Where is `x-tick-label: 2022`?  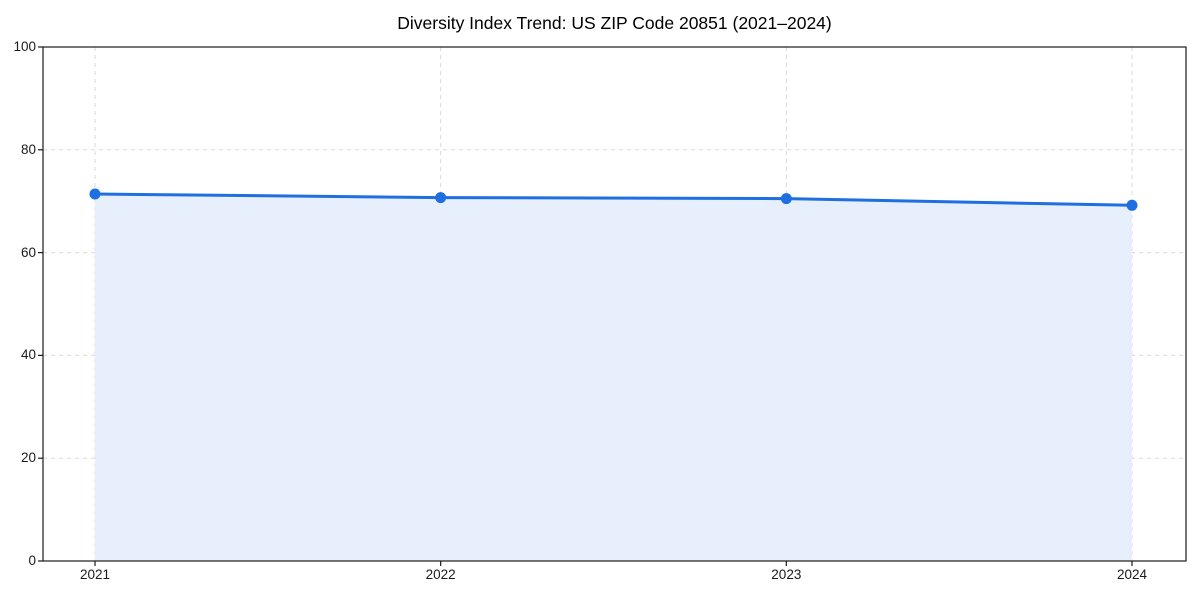 x-tick-label: 2022 is located at coordinates (440, 574).